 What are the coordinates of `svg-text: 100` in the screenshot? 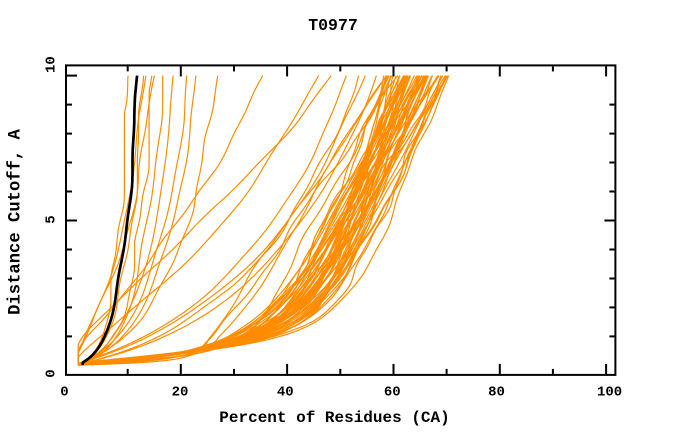 It's located at (609, 392).